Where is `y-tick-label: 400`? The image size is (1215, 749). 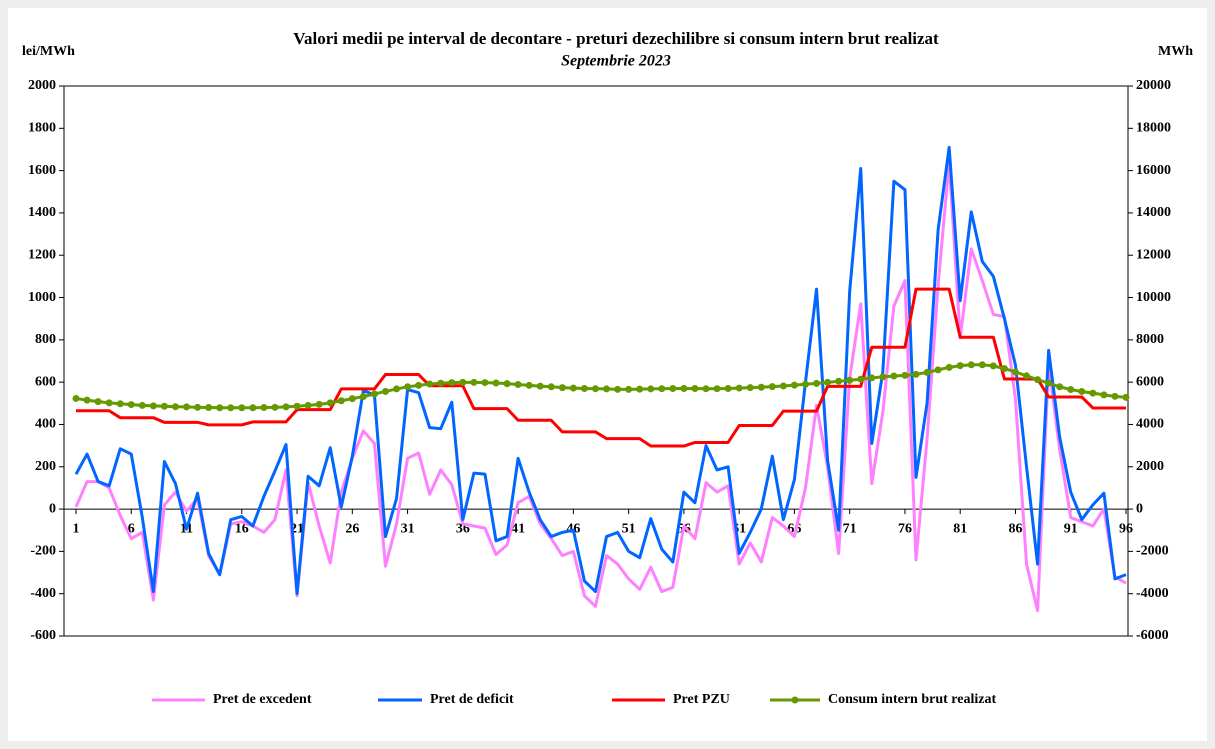 y-tick-label: 400 is located at coordinates (45, 424).